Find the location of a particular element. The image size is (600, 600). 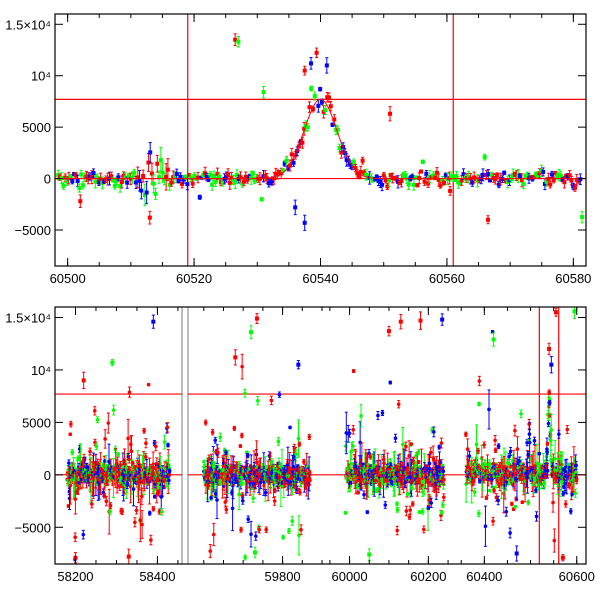

y-tick-label: 10⁴ is located at coordinates (41, 370).